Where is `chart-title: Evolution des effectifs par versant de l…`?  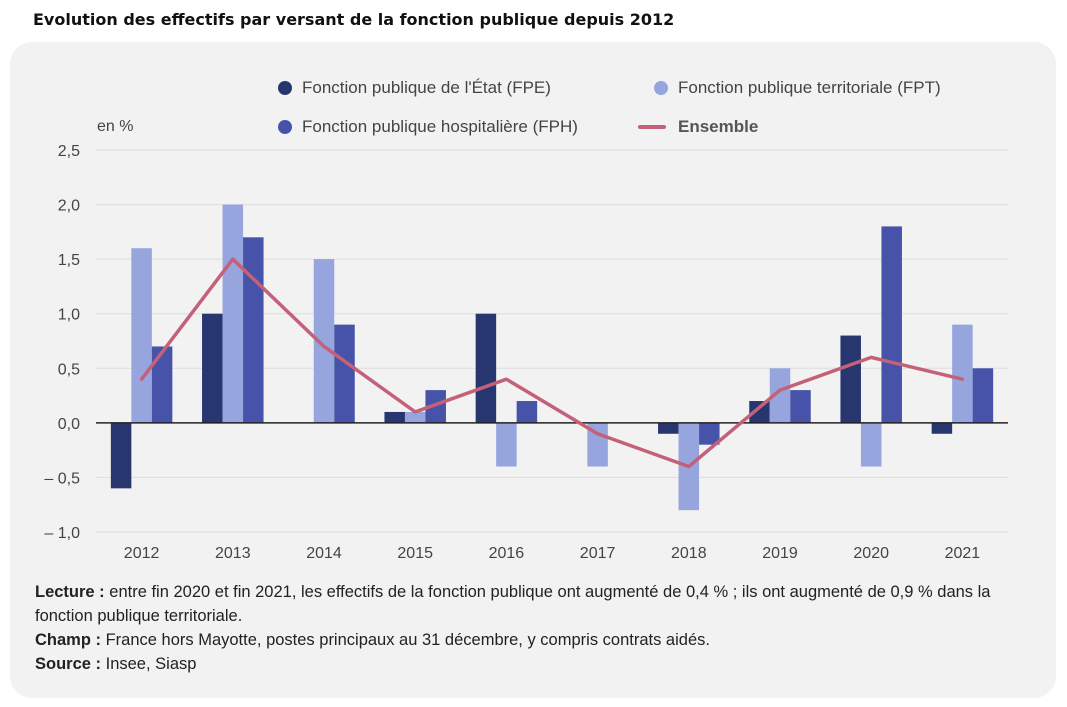 chart-title: Evolution des effectifs par versant de l… is located at coordinates (354, 19).